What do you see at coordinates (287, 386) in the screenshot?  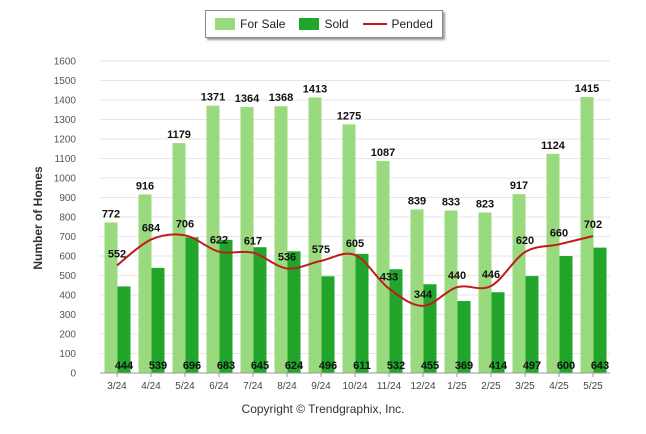 I see `x-tick-label: 8/24` at bounding box center [287, 386].